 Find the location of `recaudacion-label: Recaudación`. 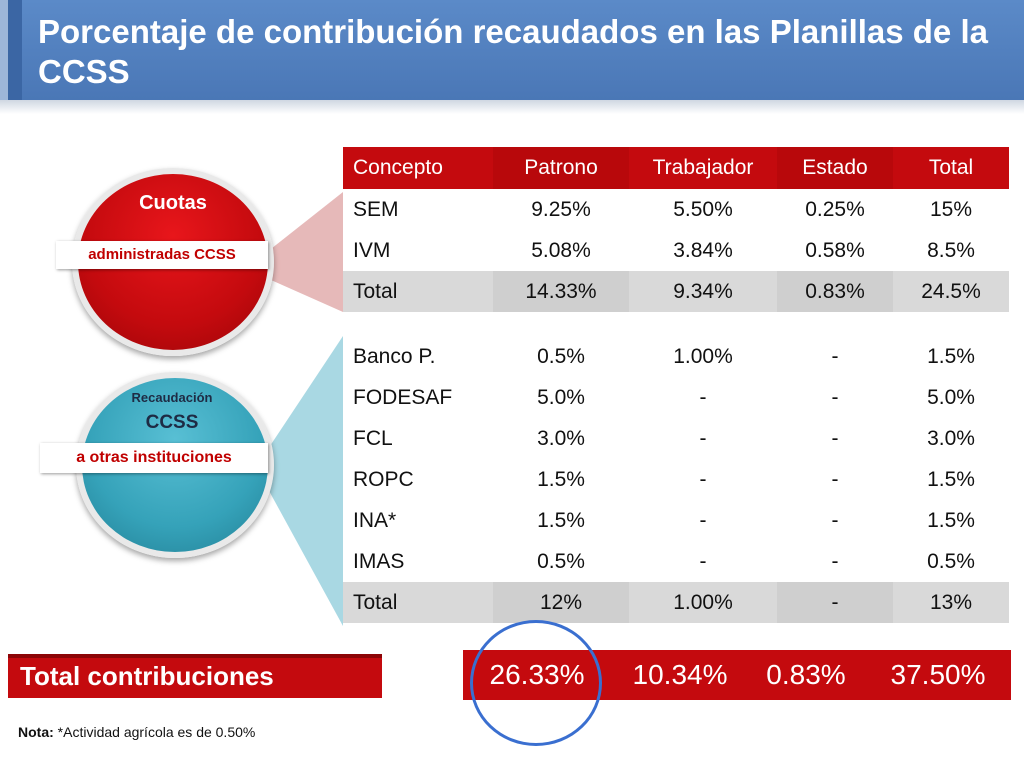

recaudacion-label: Recaudación is located at coordinates (172, 397).